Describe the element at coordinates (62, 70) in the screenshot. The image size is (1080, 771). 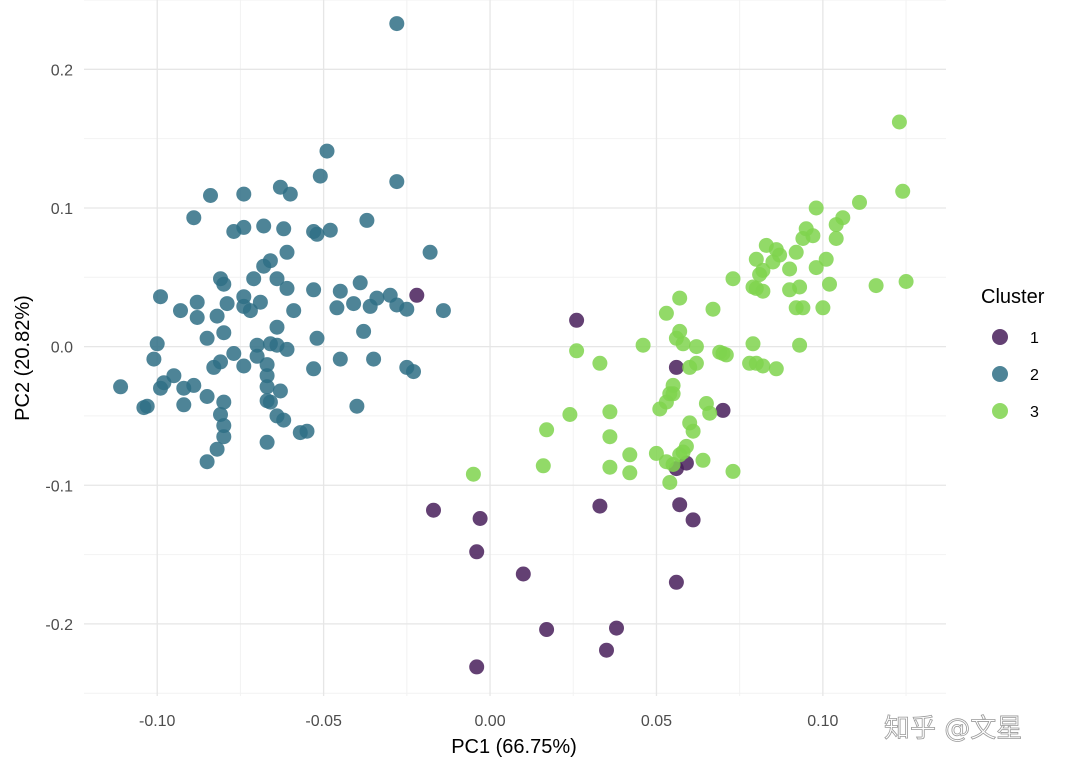
I see `y-tick-label: 0.2` at that location.